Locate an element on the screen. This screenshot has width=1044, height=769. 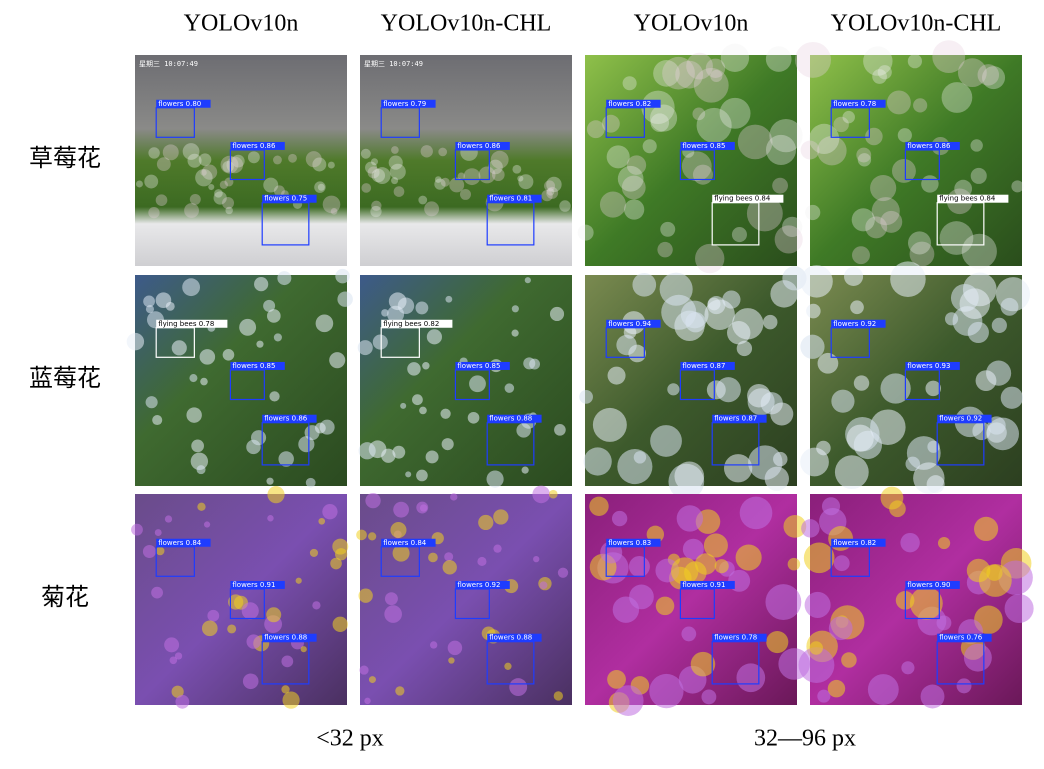
photo is located at coordinates (916, 160).